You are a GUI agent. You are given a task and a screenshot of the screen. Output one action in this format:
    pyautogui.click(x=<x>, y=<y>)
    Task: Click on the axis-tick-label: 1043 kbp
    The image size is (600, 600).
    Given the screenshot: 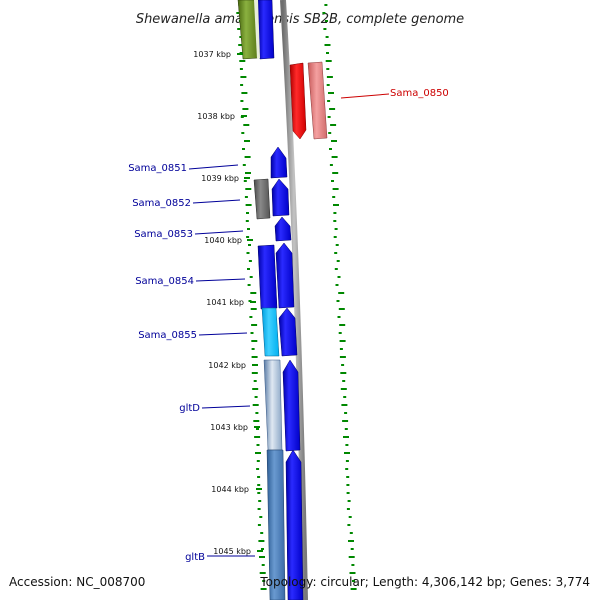 What is the action you would take?
    pyautogui.click(x=229, y=427)
    